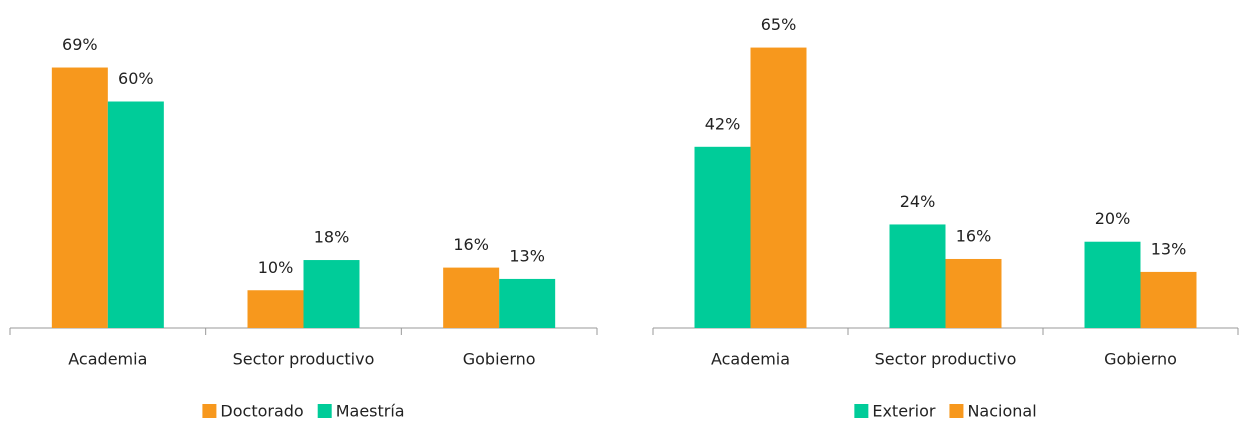 The image size is (1240, 423). I want to click on data-label: 18%, so click(332, 237).